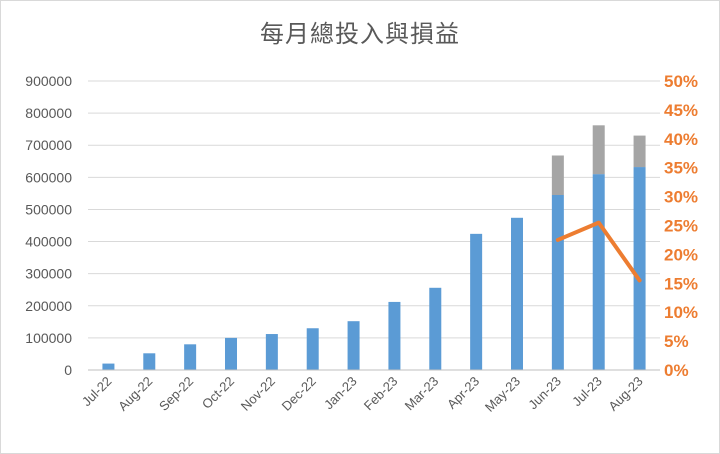  Describe the element at coordinates (48, 306) in the screenshot. I see `y-tick-label: 200000` at that location.